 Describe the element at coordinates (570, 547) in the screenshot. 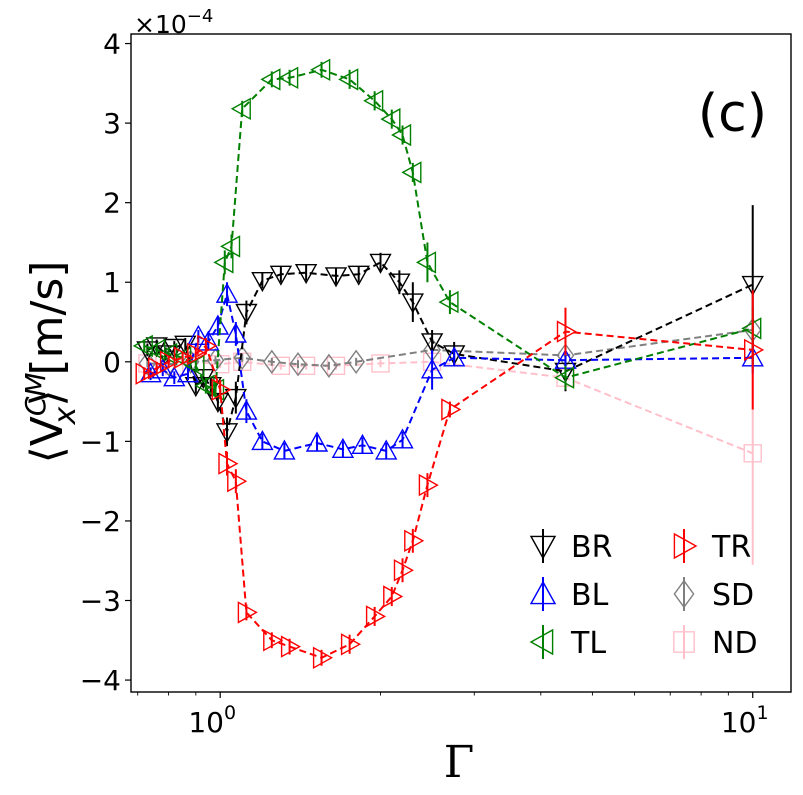

I see `legend-item-br: BR` at that location.